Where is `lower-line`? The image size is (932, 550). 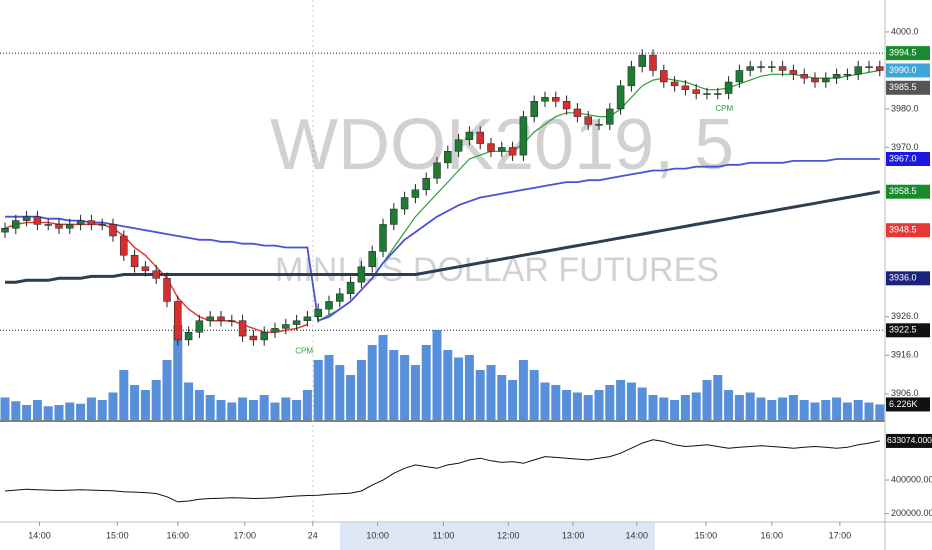 lower-line is located at coordinates (442, 471).